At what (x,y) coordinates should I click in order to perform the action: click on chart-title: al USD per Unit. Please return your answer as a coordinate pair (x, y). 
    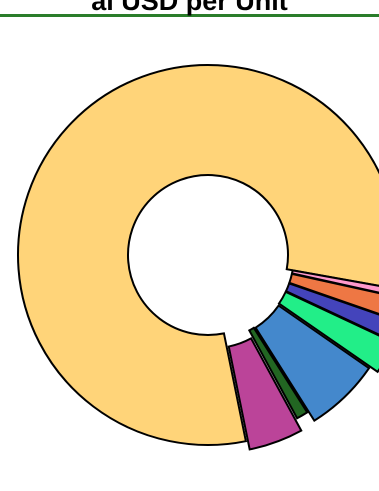
    Looking at the image, I should click on (189, 8).